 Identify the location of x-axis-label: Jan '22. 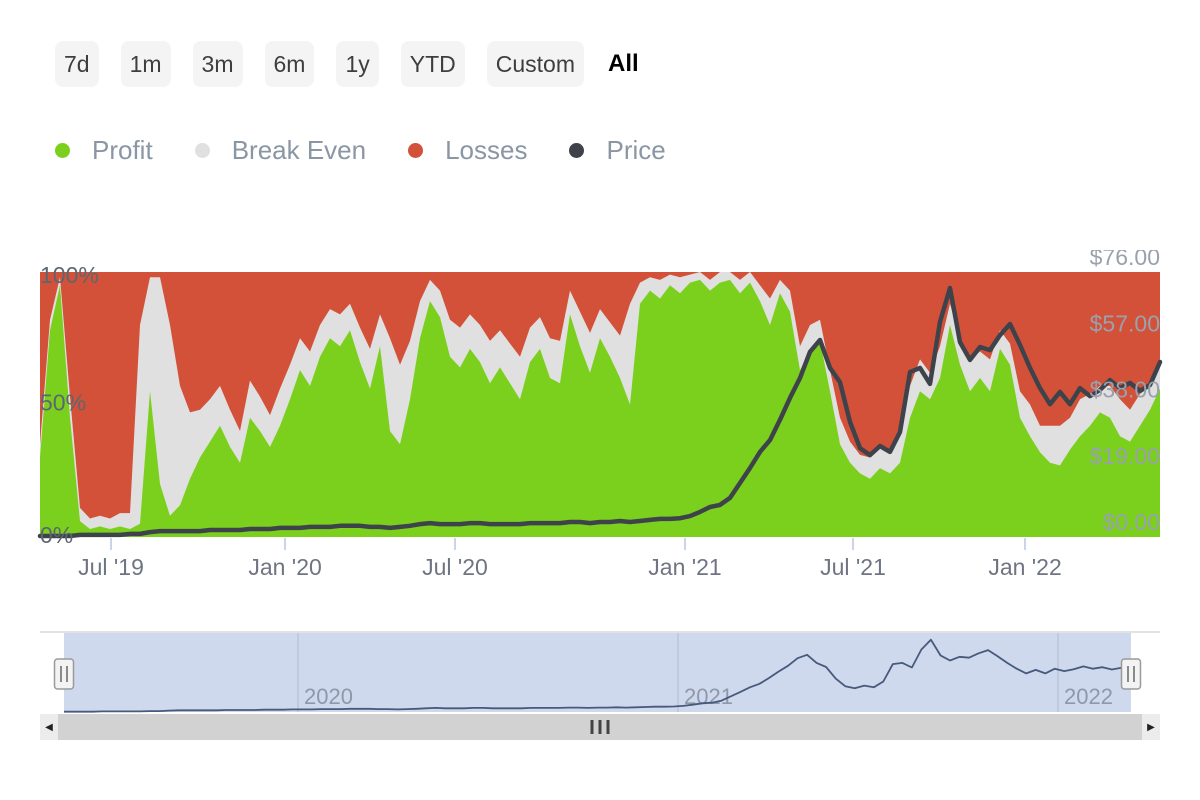
(1024, 567).